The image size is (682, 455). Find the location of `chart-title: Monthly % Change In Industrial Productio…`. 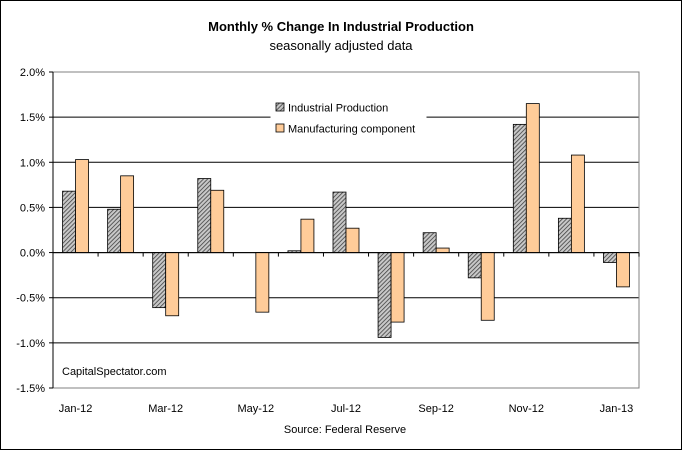

chart-title: Monthly % Change In Industrial Productio… is located at coordinates (341, 26).